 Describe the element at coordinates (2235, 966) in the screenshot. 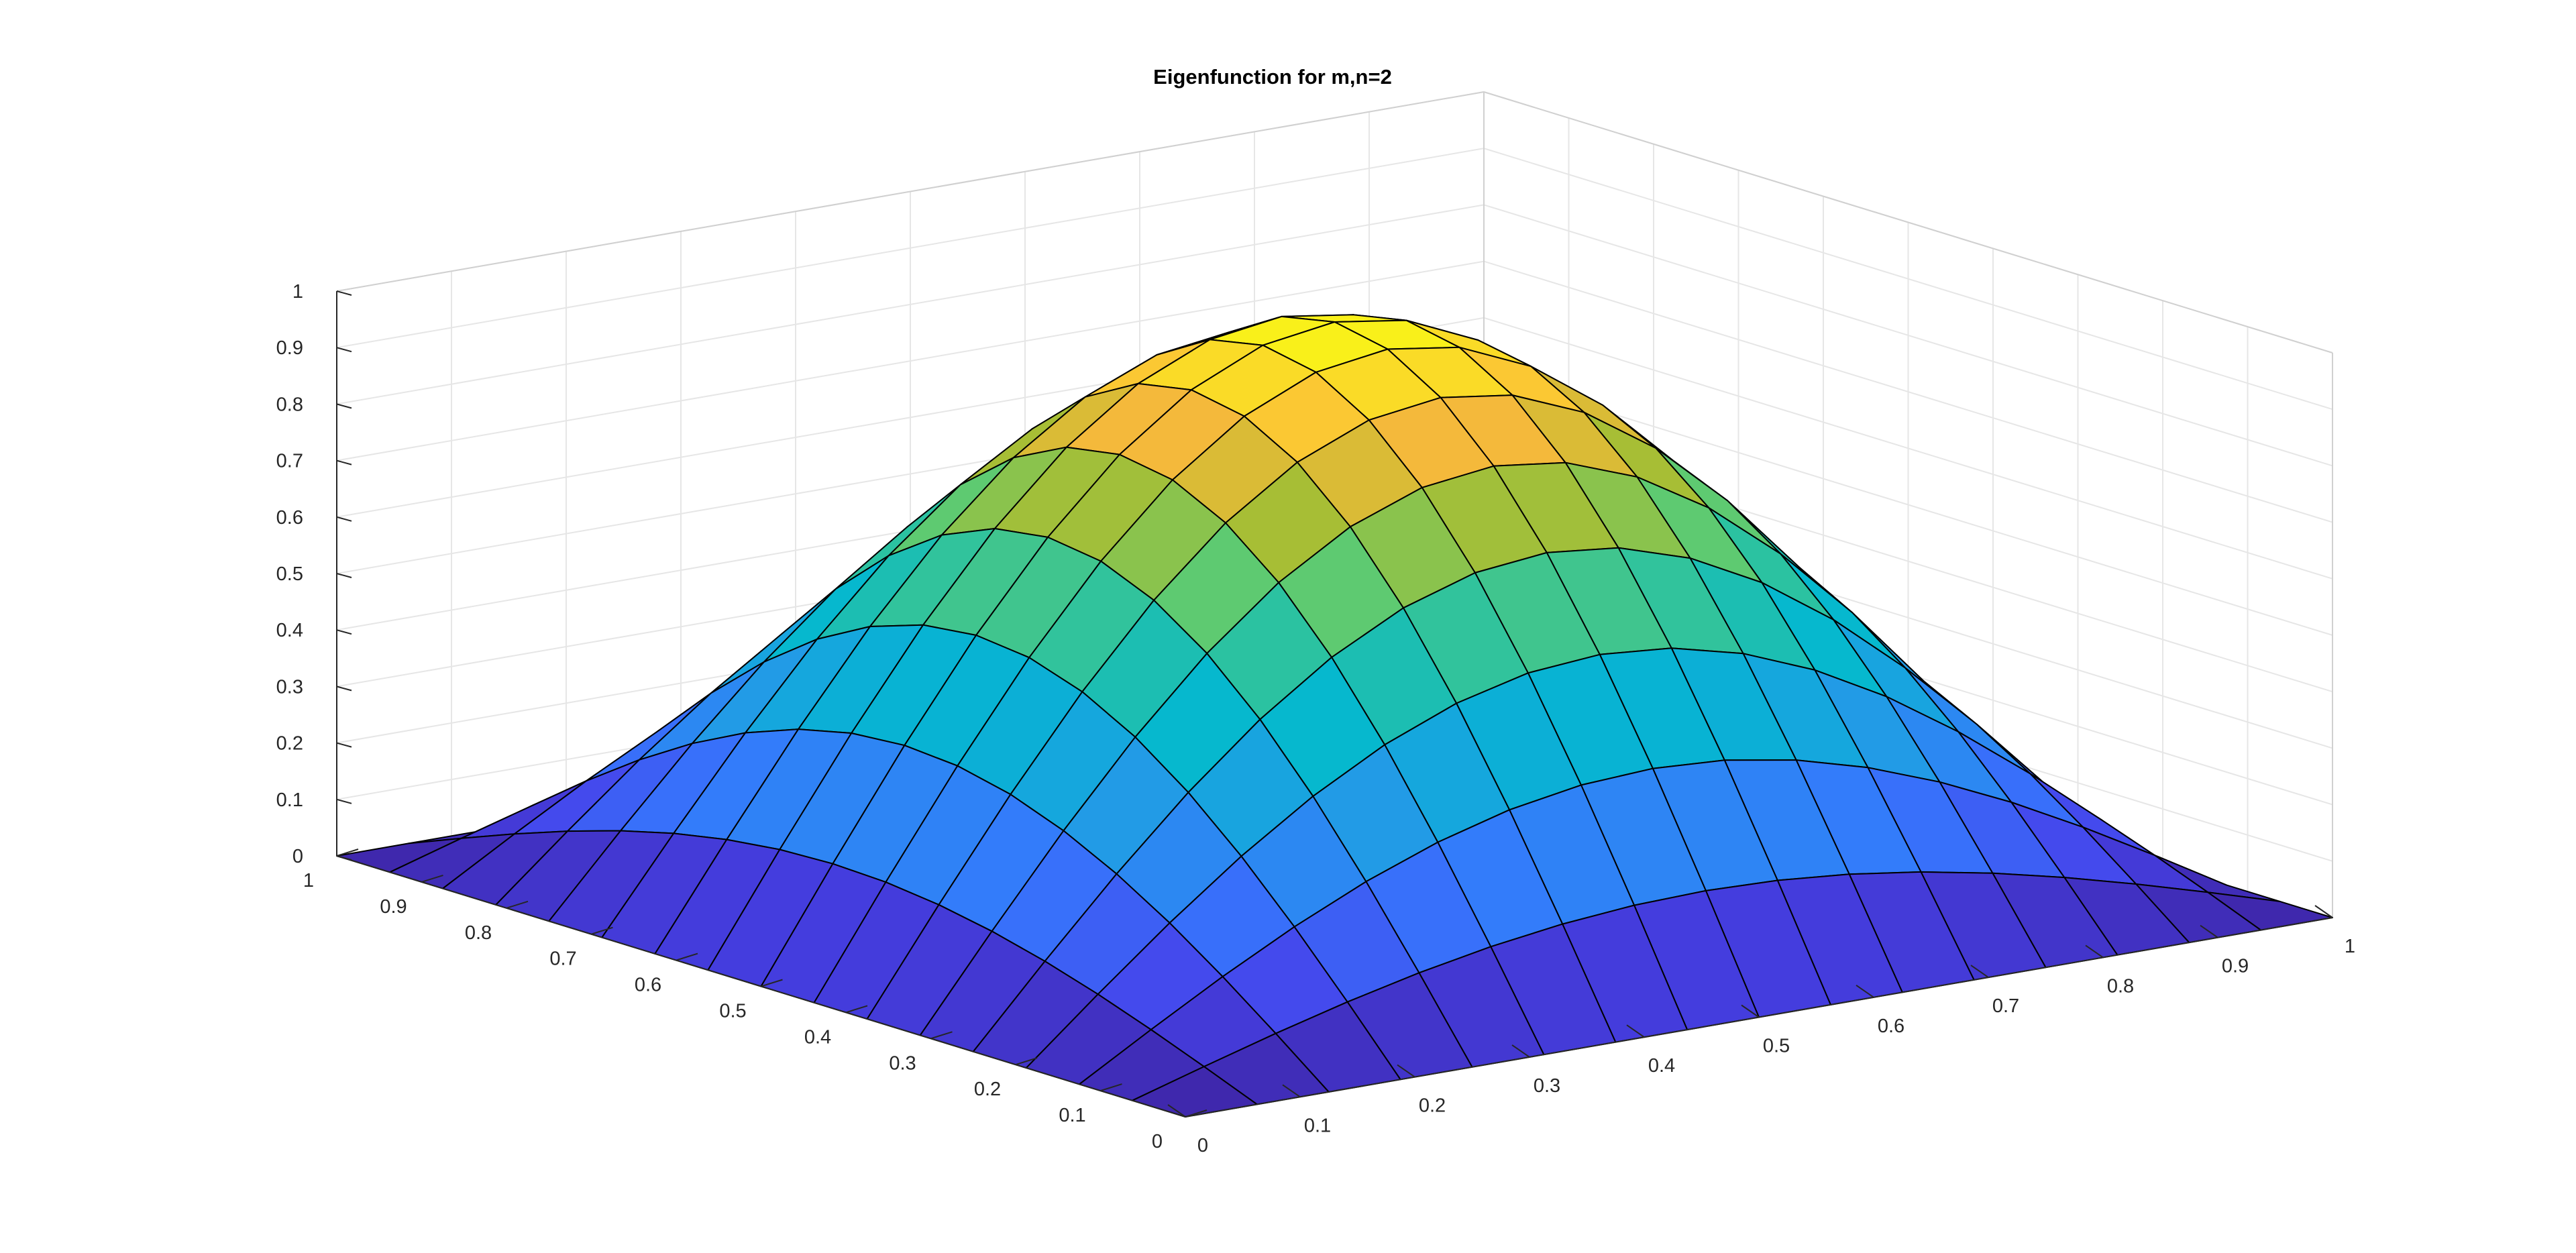

I see `x-tick-label: 0.9` at that location.